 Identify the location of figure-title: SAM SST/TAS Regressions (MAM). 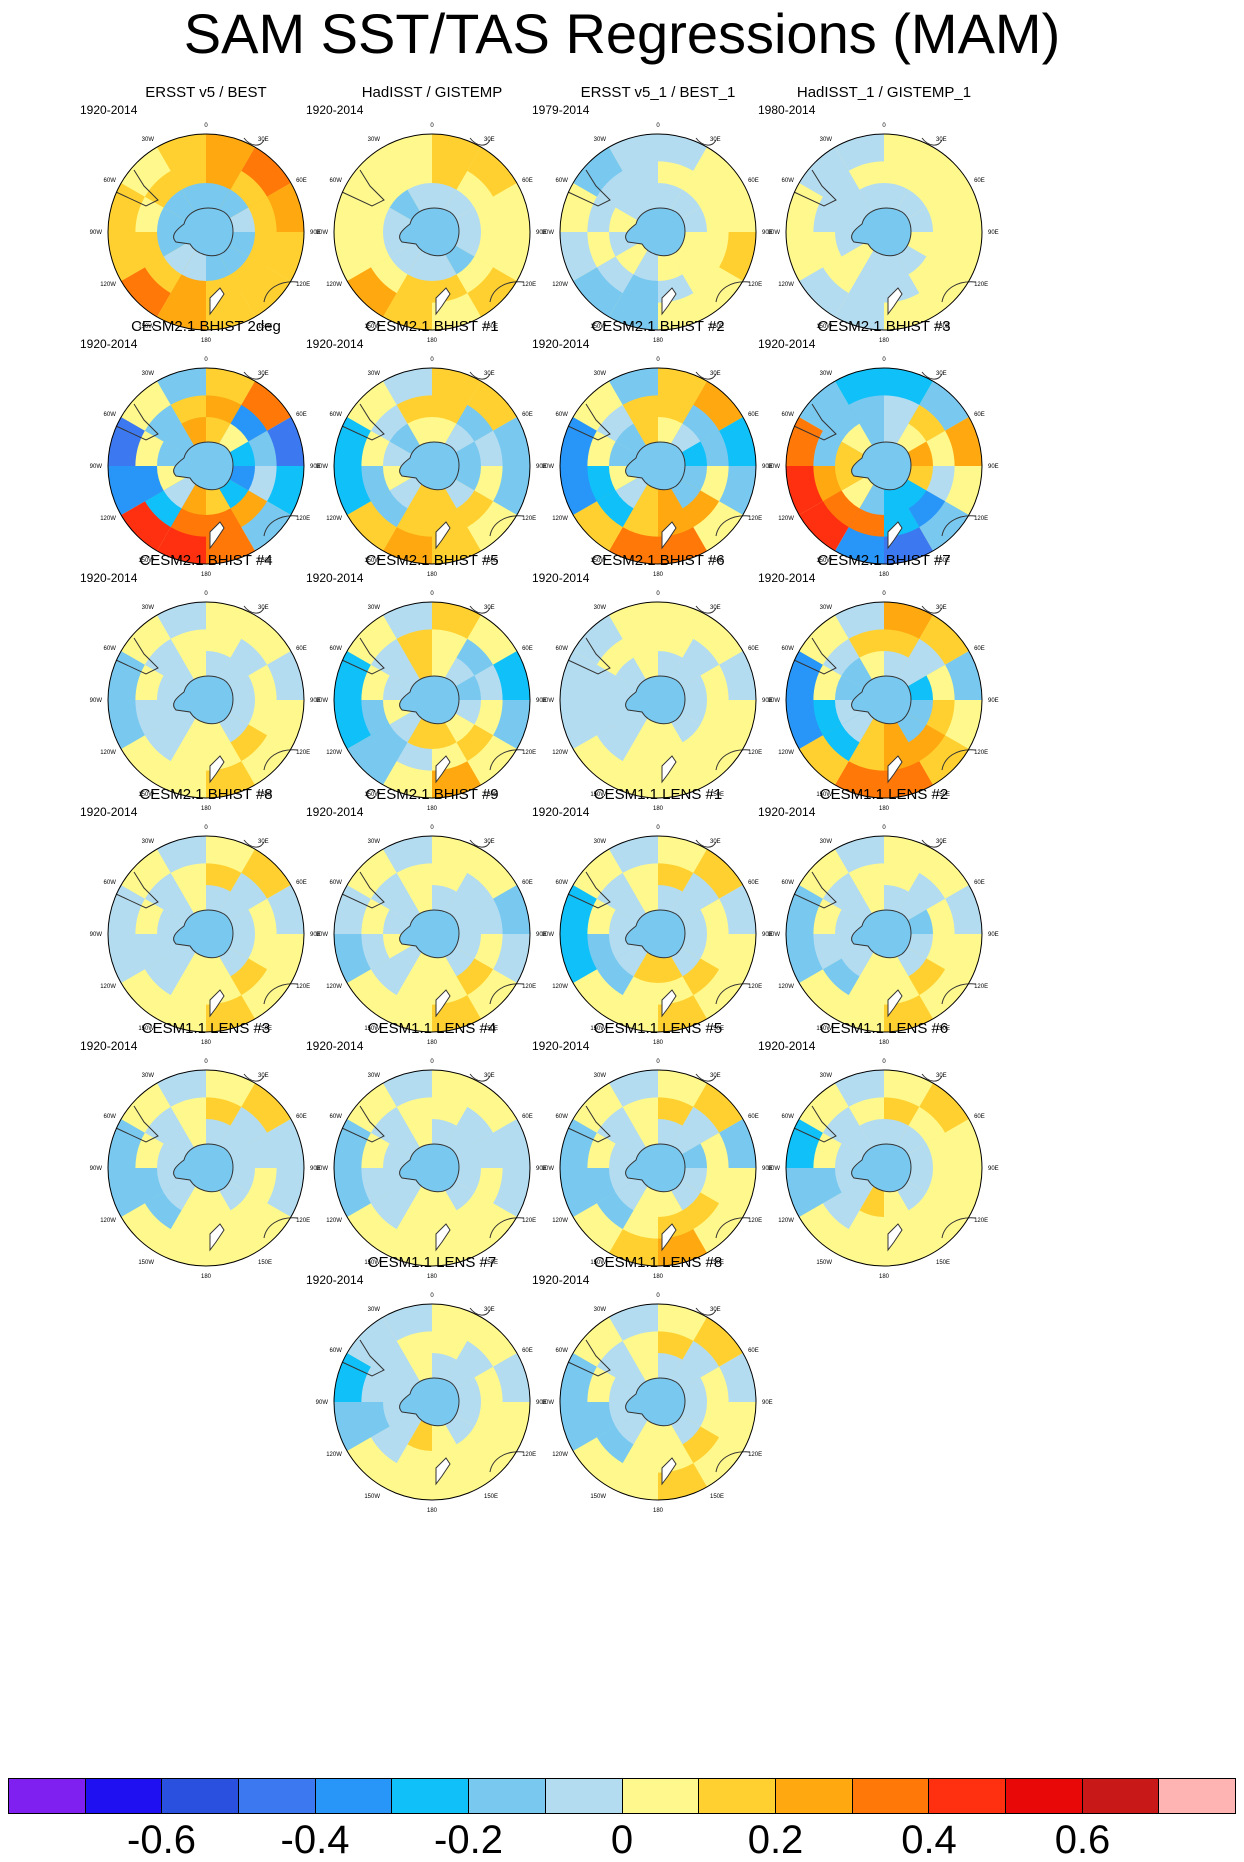
(622, 33).